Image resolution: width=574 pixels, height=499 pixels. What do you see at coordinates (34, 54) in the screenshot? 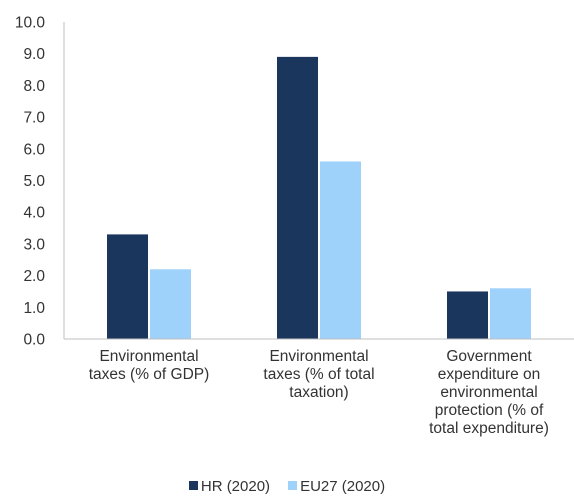
I see `y-tick-label: 9.0` at bounding box center [34, 54].